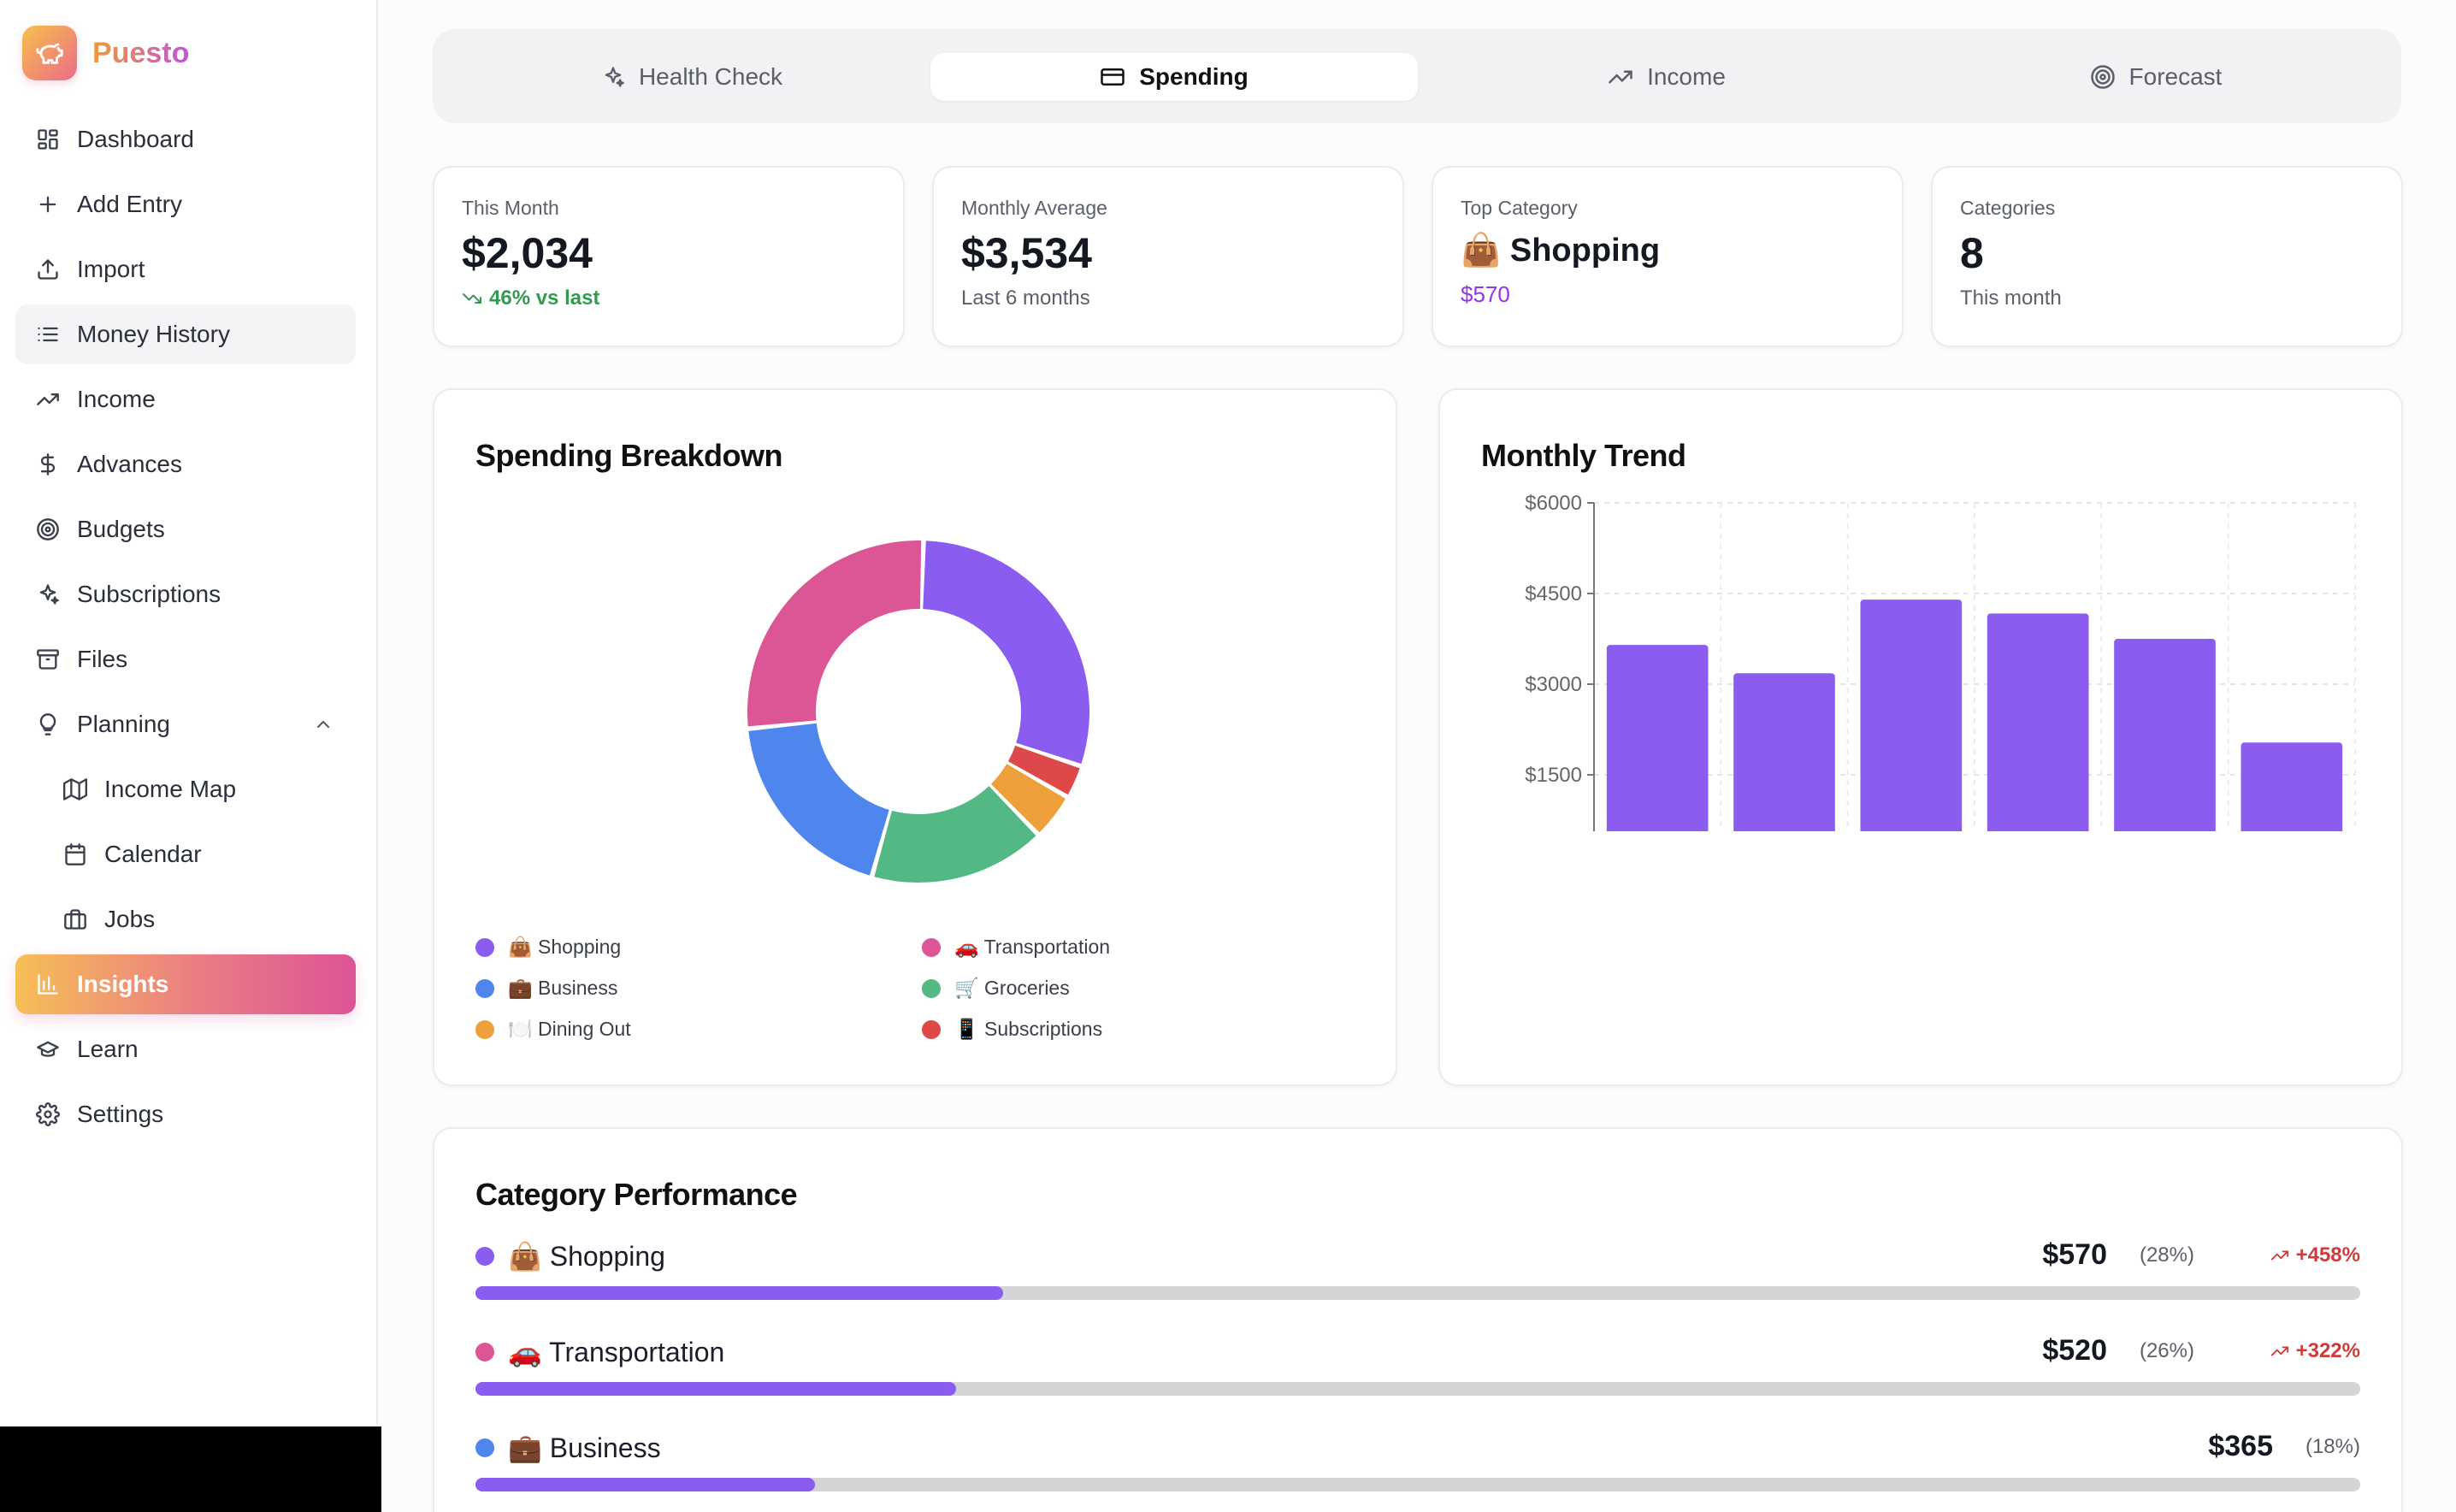  What do you see at coordinates (185, 724) in the screenshot?
I see `sidebar-item-planning: Planning` at bounding box center [185, 724].